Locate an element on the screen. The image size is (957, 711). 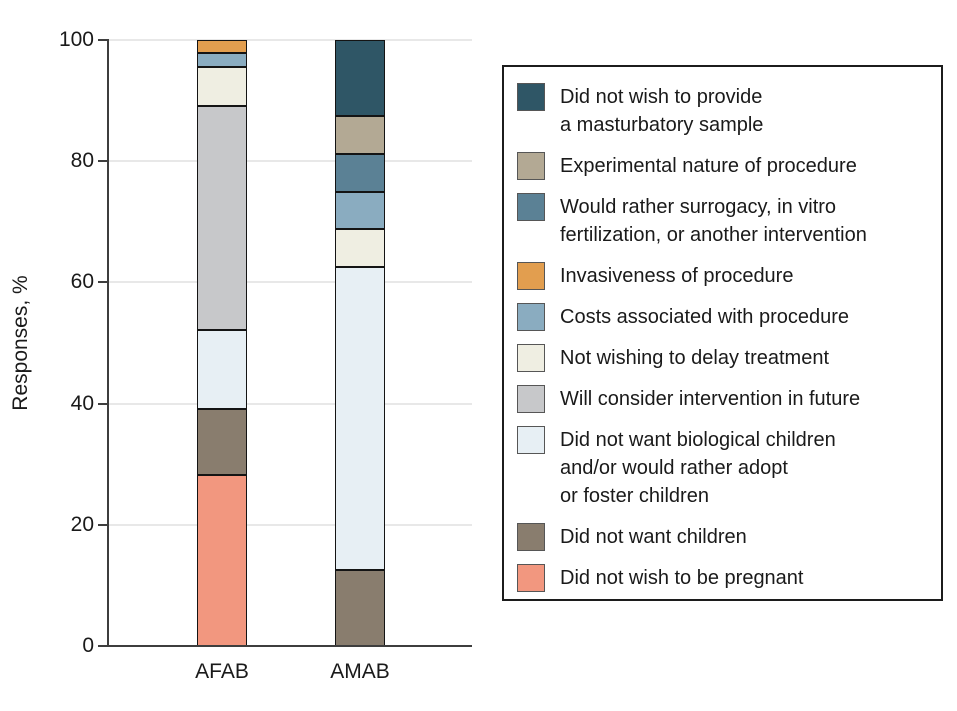
legend-label: Will consider intervention in future is located at coordinates (710, 399).